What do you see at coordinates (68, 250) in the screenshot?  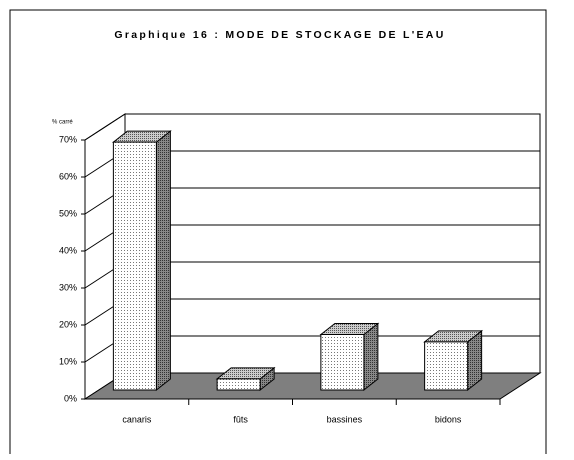 I see `y-tick-label: 40%` at bounding box center [68, 250].